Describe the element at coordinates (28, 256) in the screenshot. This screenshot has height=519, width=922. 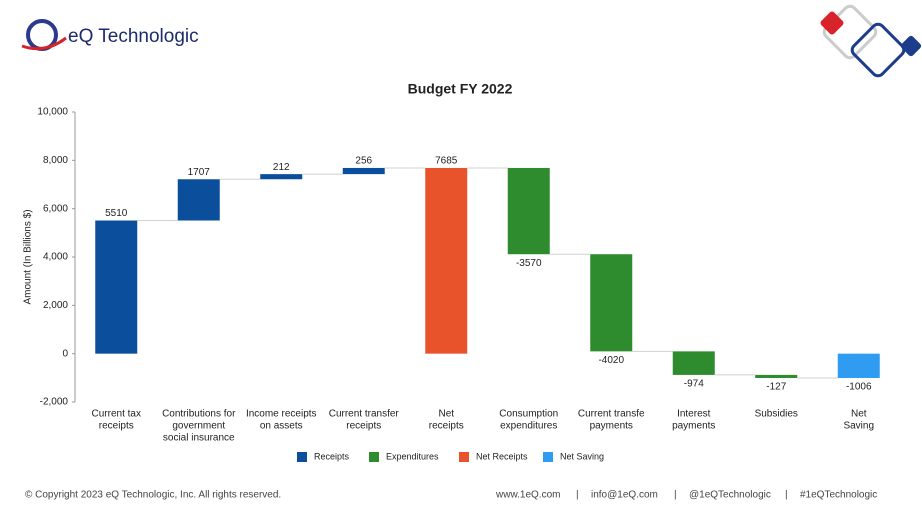
I see `y-axis-label: Amount (In Billions $)` at that location.